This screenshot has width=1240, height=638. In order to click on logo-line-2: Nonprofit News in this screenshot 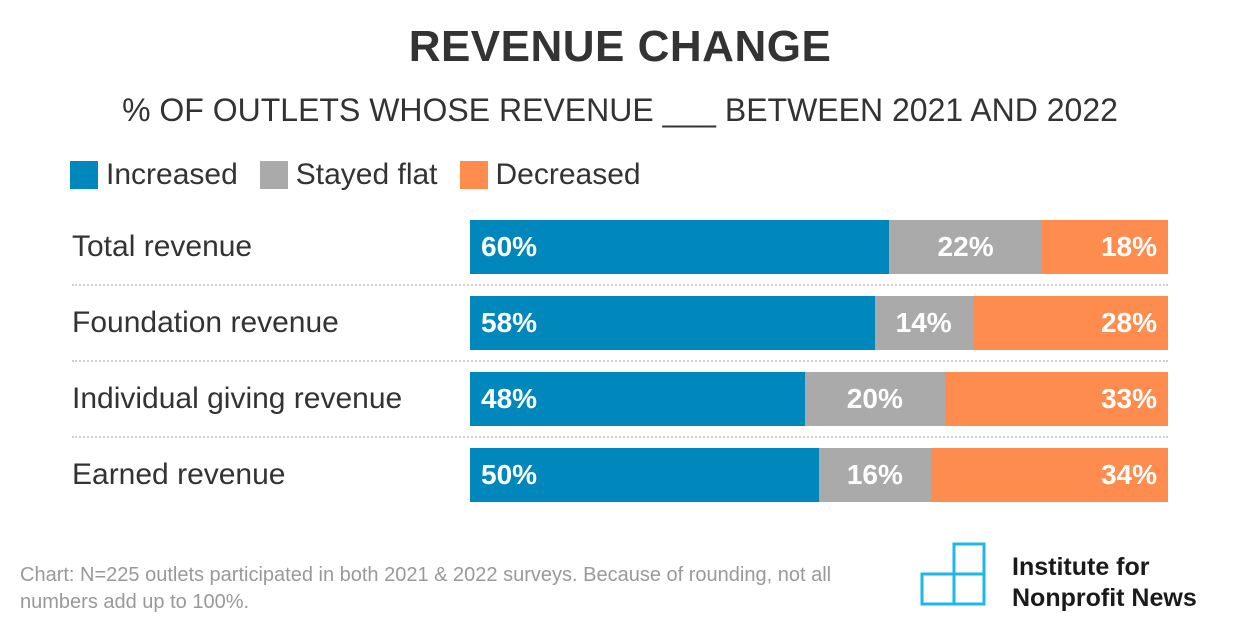, I will do `click(1104, 598)`.